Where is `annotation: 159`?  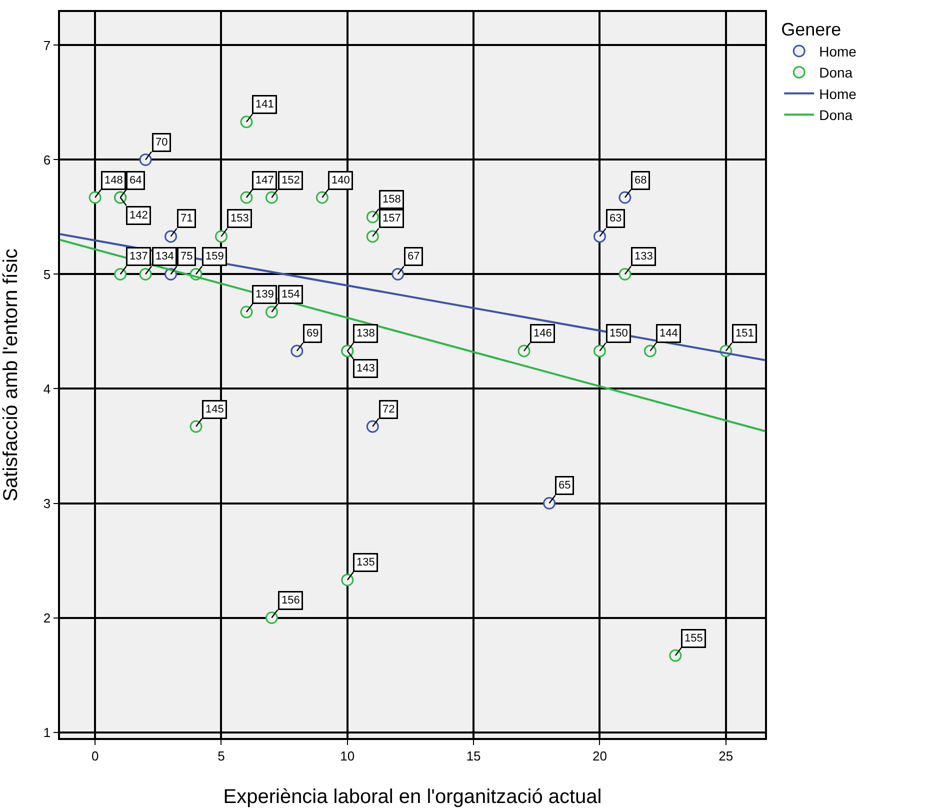 annotation: 159 is located at coordinates (215, 256).